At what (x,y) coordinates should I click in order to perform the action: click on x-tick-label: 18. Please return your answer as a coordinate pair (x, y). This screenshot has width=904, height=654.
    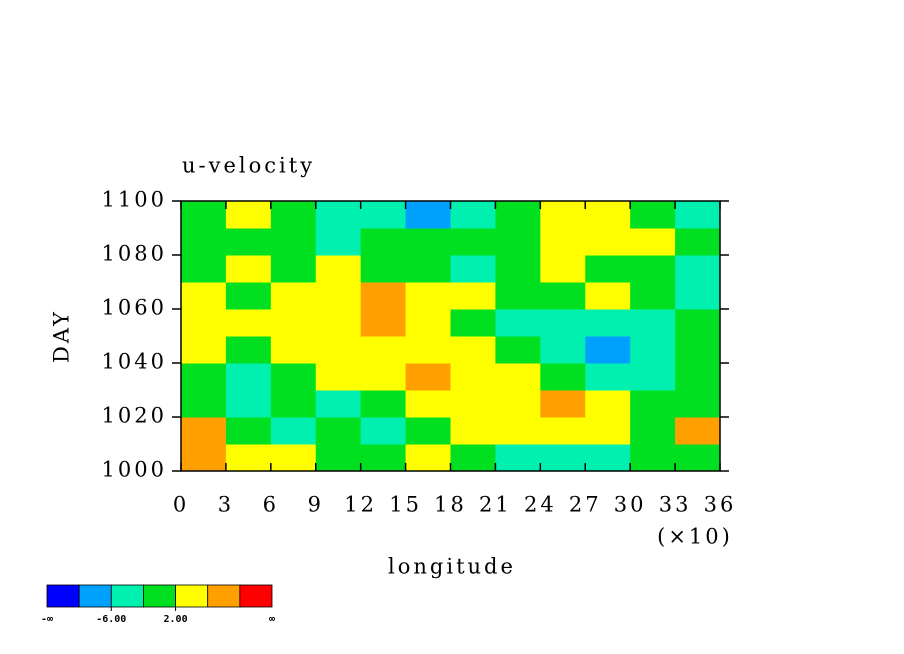
    Looking at the image, I should click on (450, 505).